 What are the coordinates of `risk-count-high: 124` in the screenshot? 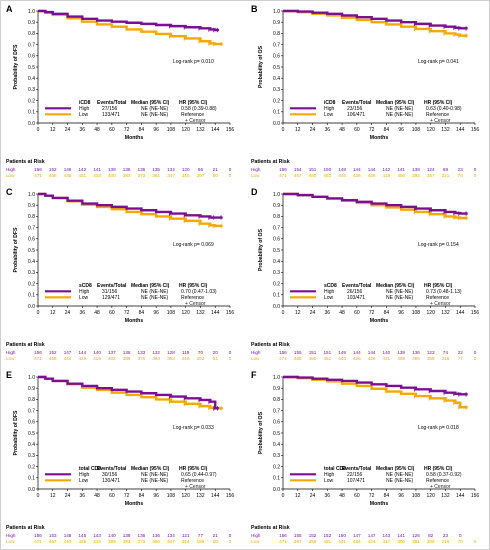 It's located at (431, 169).